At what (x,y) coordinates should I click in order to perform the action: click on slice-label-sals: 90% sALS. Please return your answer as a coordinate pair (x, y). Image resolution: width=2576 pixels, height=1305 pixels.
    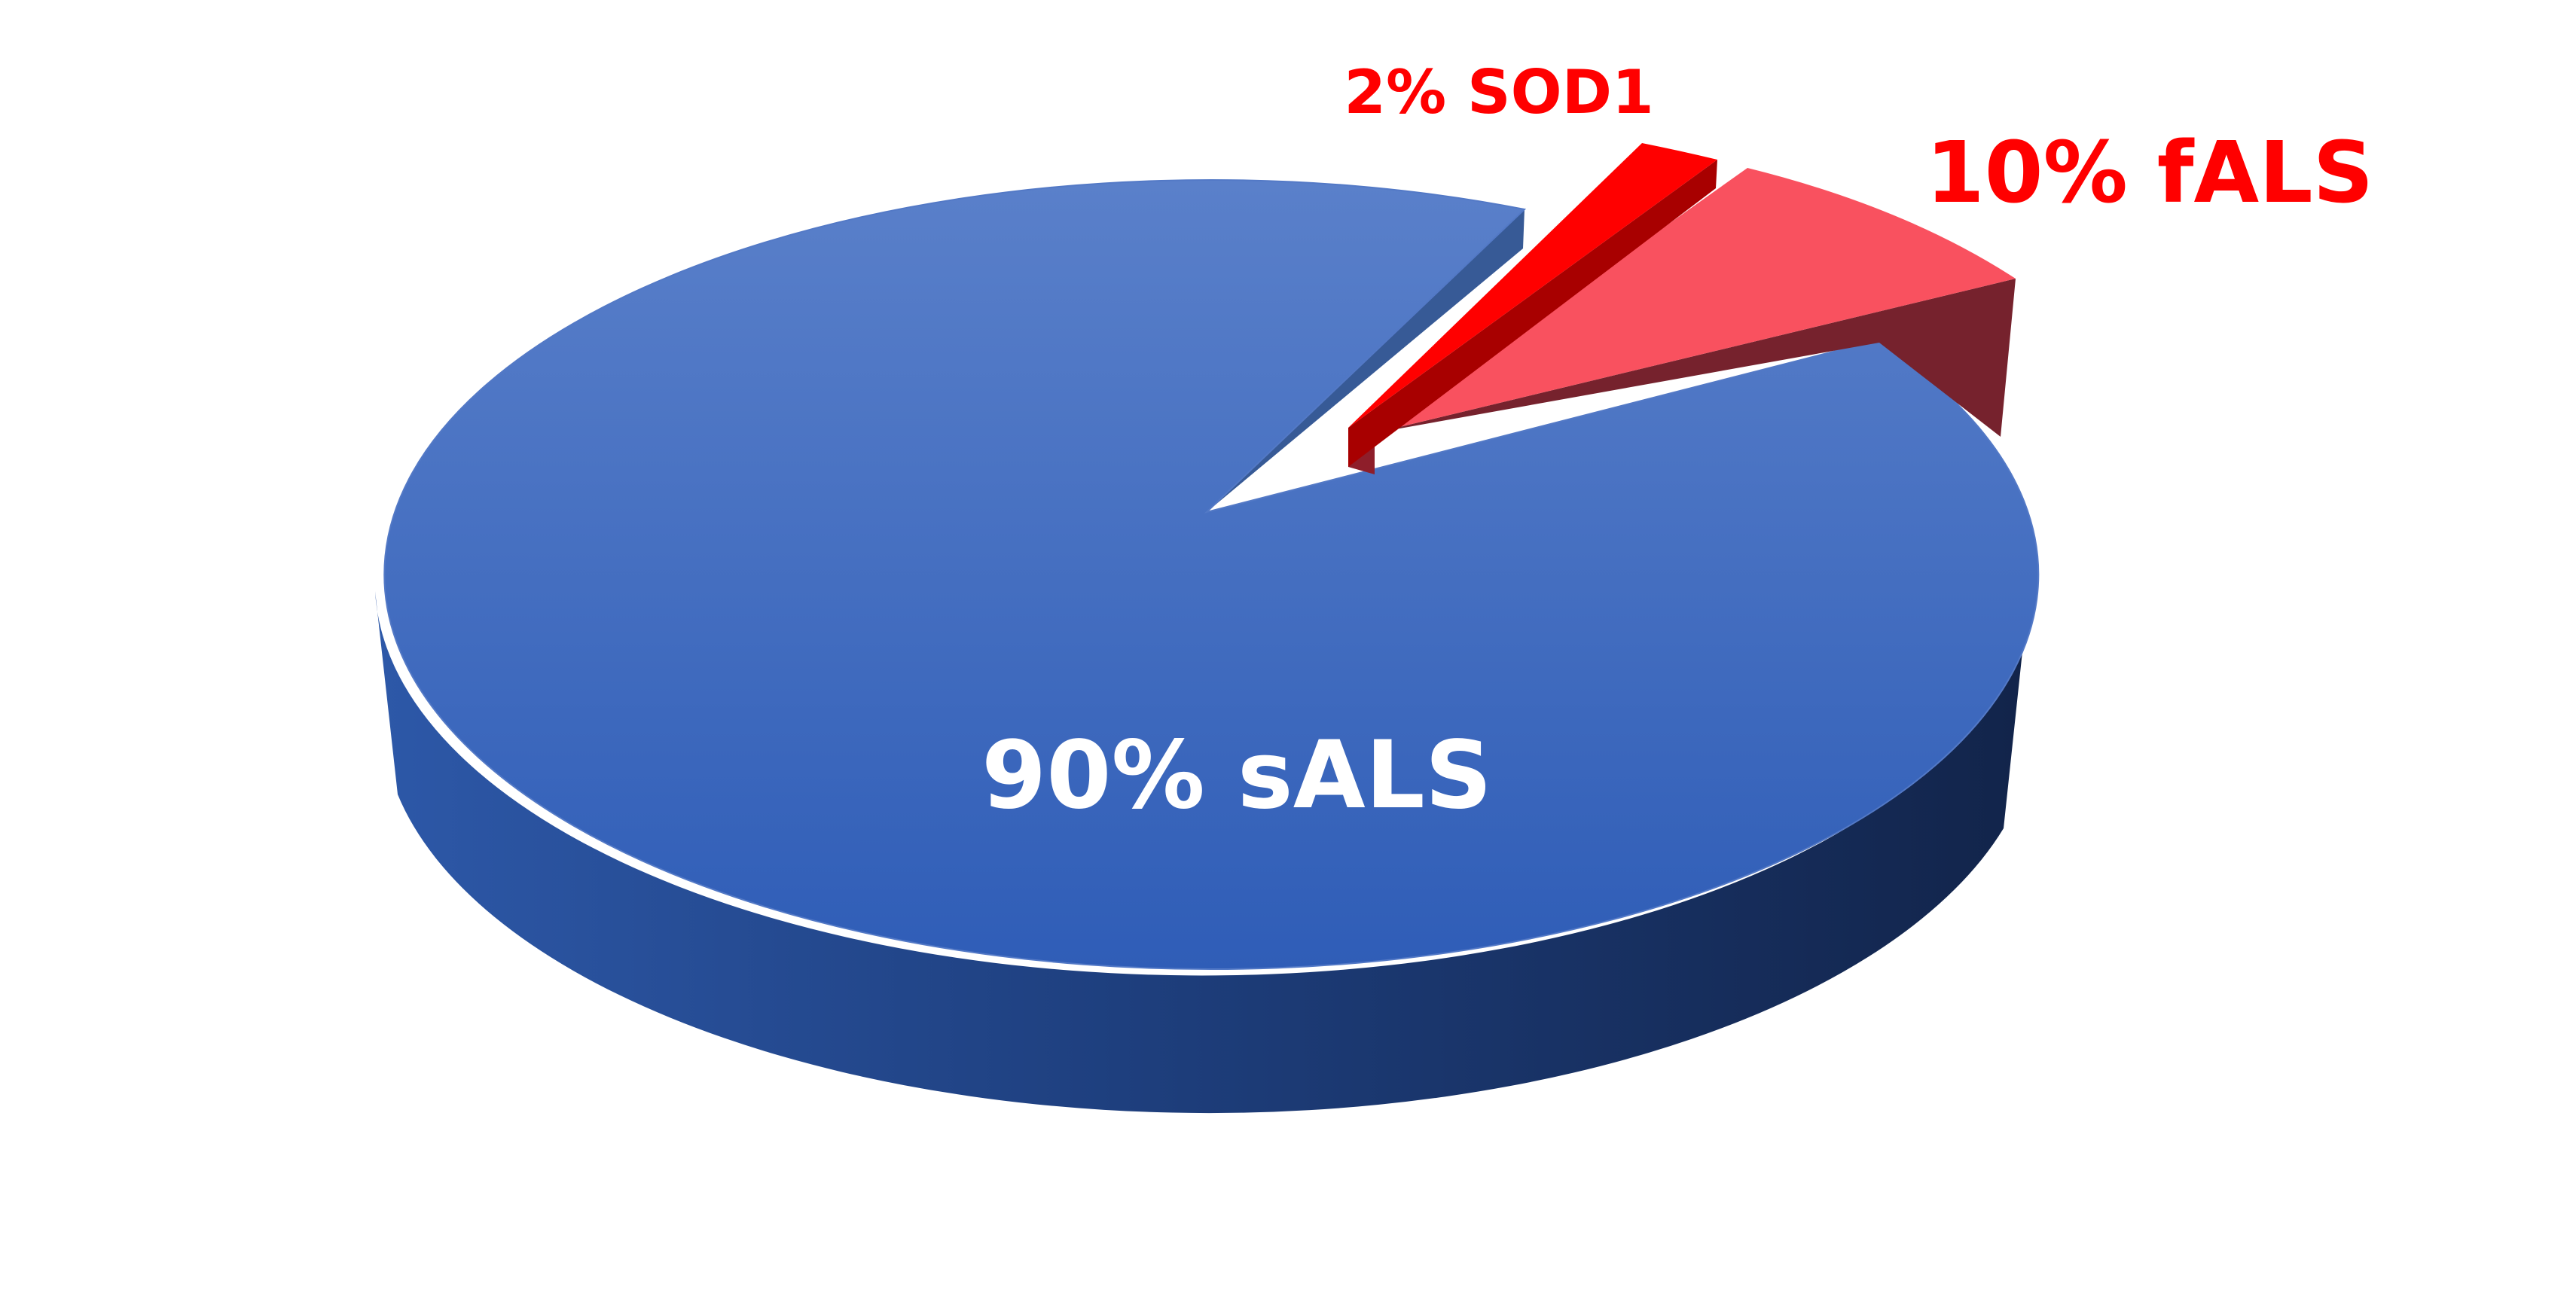
    Looking at the image, I should click on (1236, 775).